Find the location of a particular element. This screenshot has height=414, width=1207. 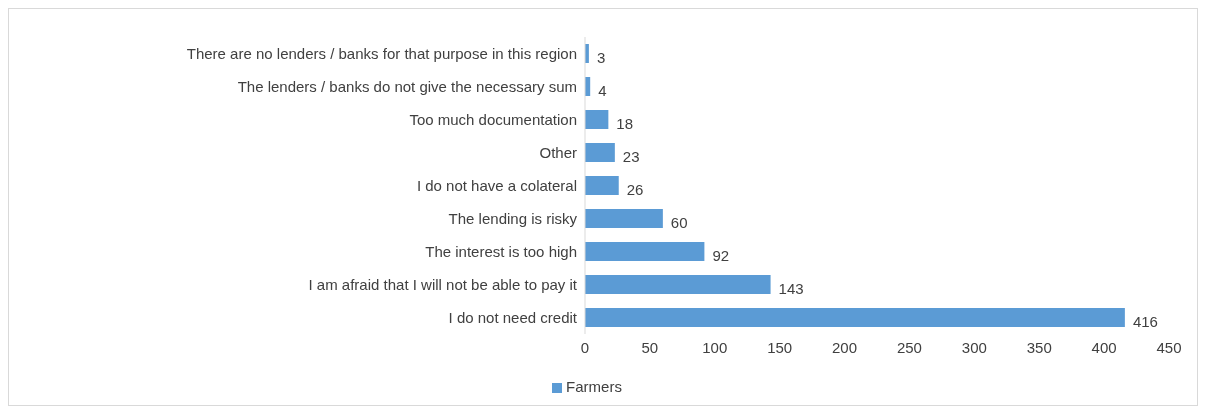

x-tick-label: 450 is located at coordinates (1169, 347).